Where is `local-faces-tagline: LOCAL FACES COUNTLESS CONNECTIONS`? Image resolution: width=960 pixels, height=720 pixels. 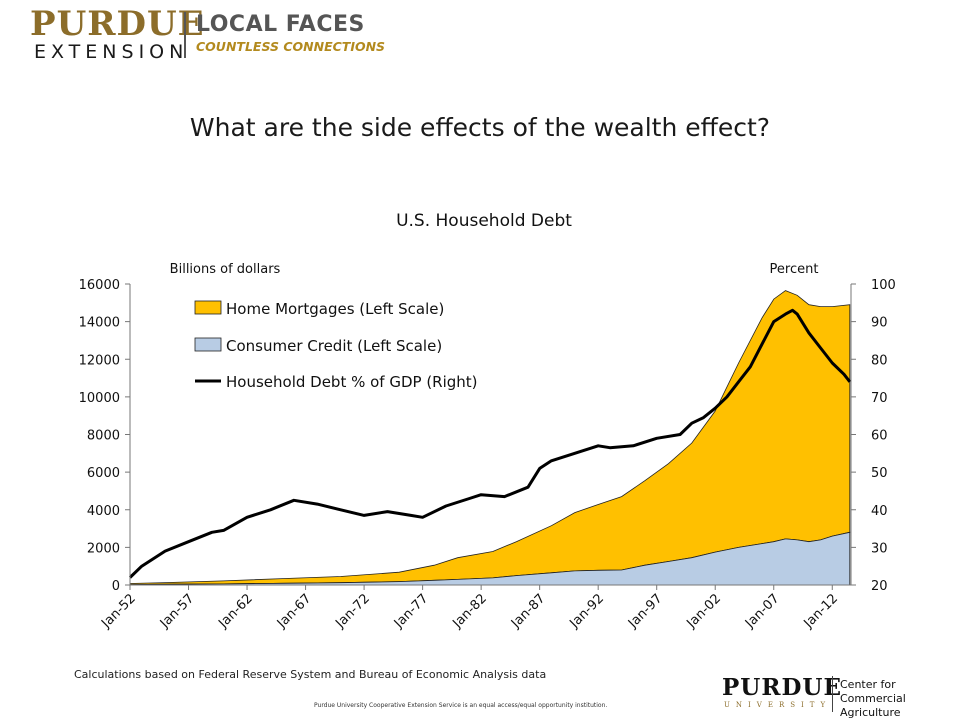 local-faces-tagline: LOCAL FACES COUNTLESS CONNECTIONS is located at coordinates (290, 34).